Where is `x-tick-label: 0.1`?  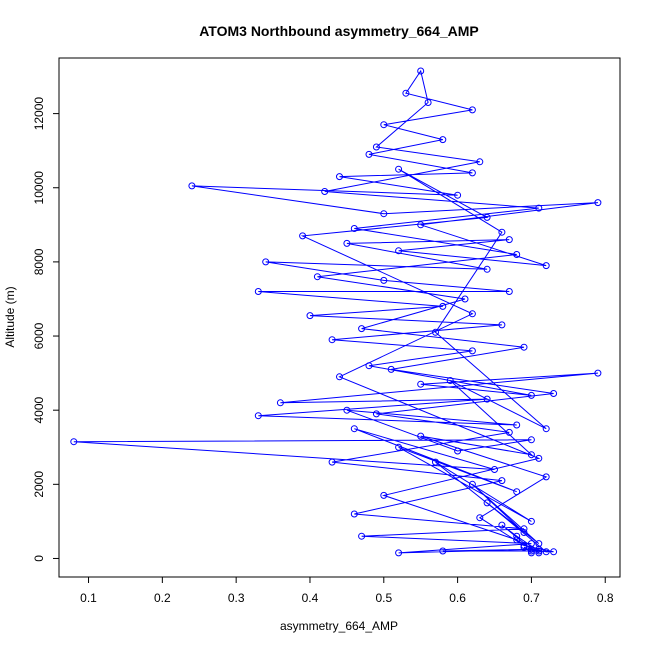 x-tick-label: 0.1 is located at coordinates (88, 598).